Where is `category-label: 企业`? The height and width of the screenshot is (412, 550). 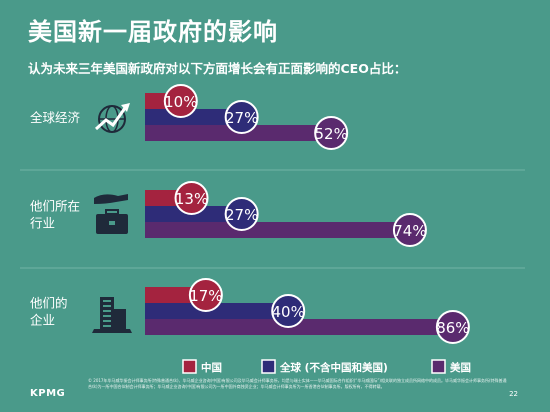 category-label: 企业 is located at coordinates (42, 320).